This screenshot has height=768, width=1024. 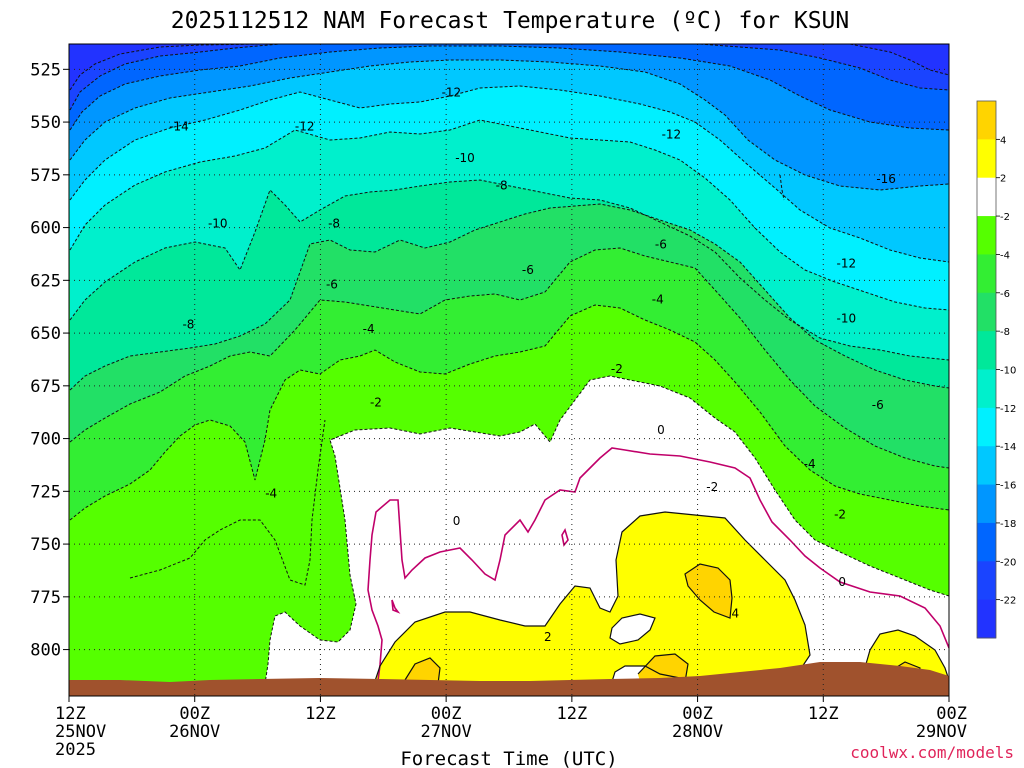 What do you see at coordinates (697, 732) in the screenshot?
I see `x-tick-label: 28NOV` at bounding box center [697, 732].